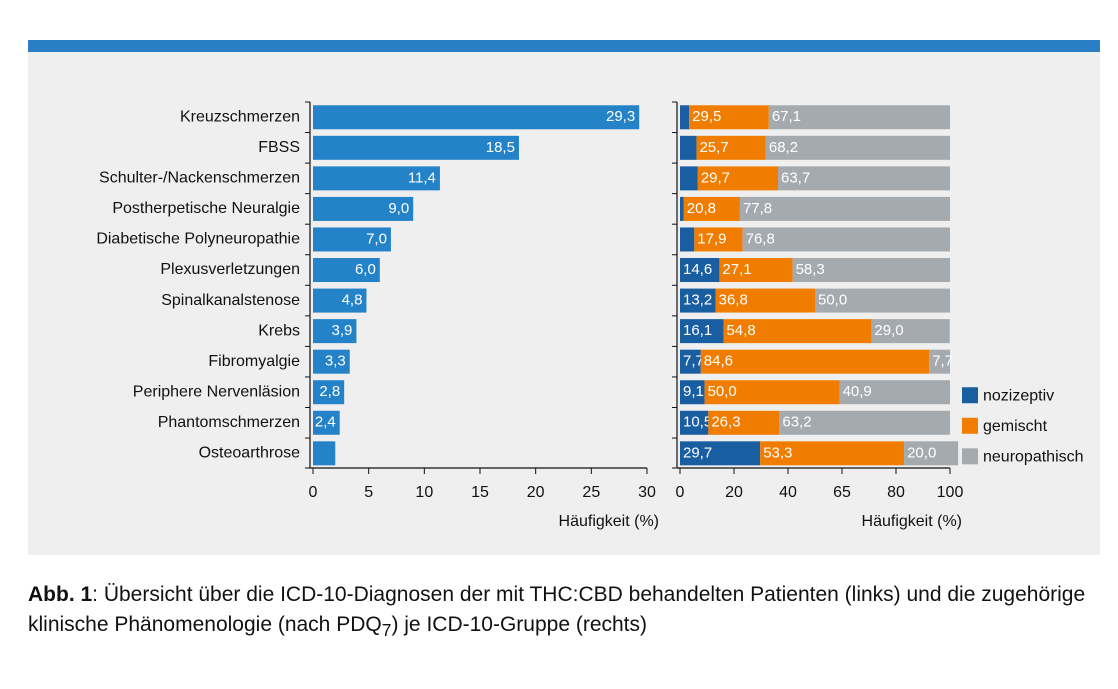 This screenshot has width=1118, height=689. What do you see at coordinates (706, 116) in the screenshot?
I see `value-label: 29,5` at bounding box center [706, 116].